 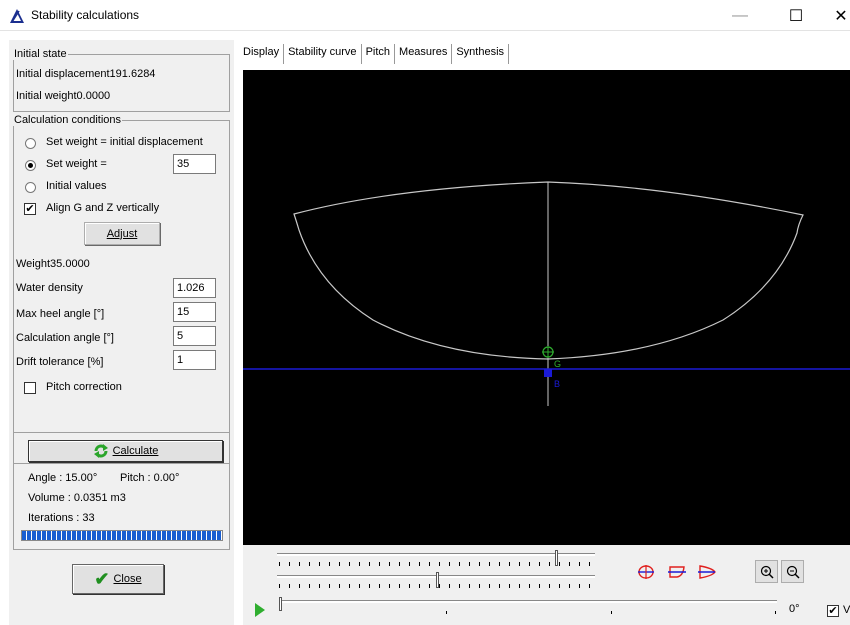 I want to click on align-g-z-checkbox: ✔, so click(x=30, y=209).